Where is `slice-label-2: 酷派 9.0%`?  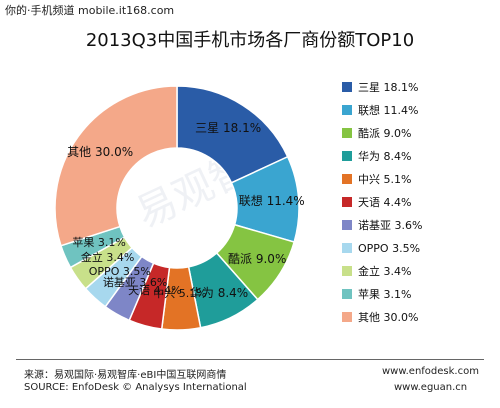
slice-label-2: 酷派 9.0% is located at coordinates (257, 259).